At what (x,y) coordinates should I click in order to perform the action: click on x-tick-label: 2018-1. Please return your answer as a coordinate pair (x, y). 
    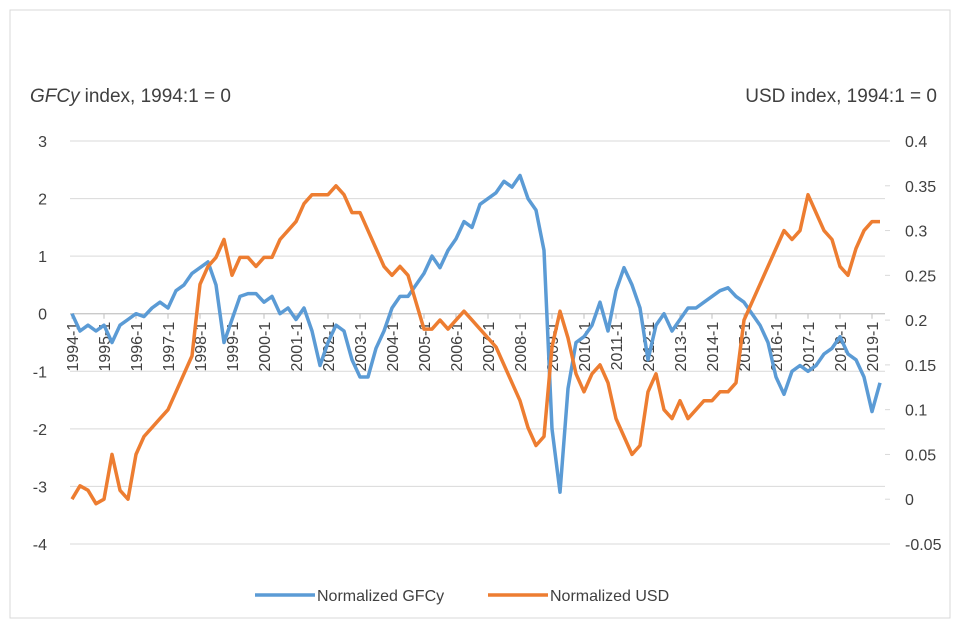
    Looking at the image, I should click on (841, 347).